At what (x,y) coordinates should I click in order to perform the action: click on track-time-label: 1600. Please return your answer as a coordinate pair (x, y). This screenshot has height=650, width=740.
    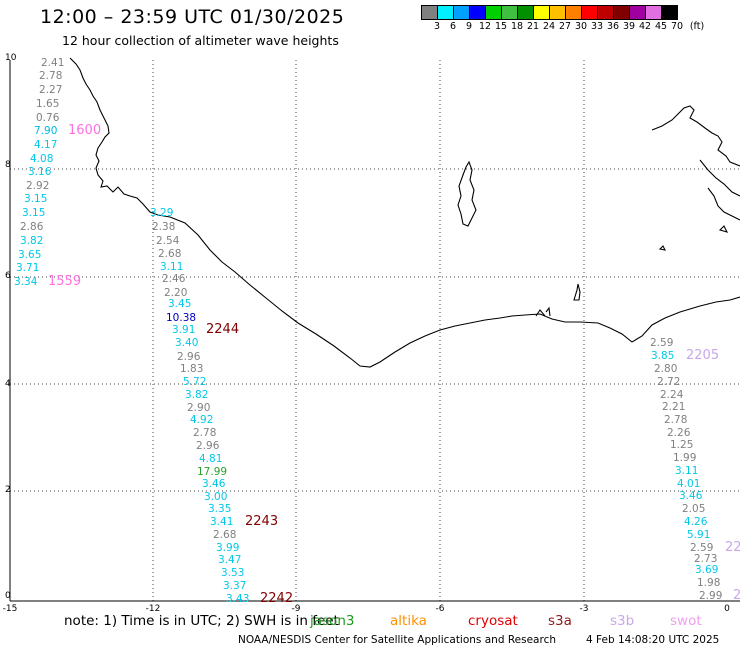
    Looking at the image, I should click on (84, 130).